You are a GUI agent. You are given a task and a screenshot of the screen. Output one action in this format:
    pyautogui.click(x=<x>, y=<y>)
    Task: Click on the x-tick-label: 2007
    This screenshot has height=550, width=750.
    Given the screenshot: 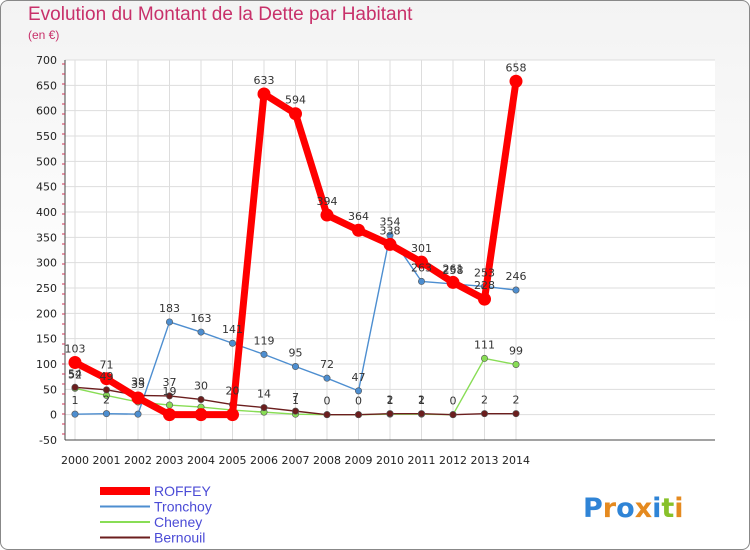 What is the action you would take?
    pyautogui.click(x=296, y=460)
    